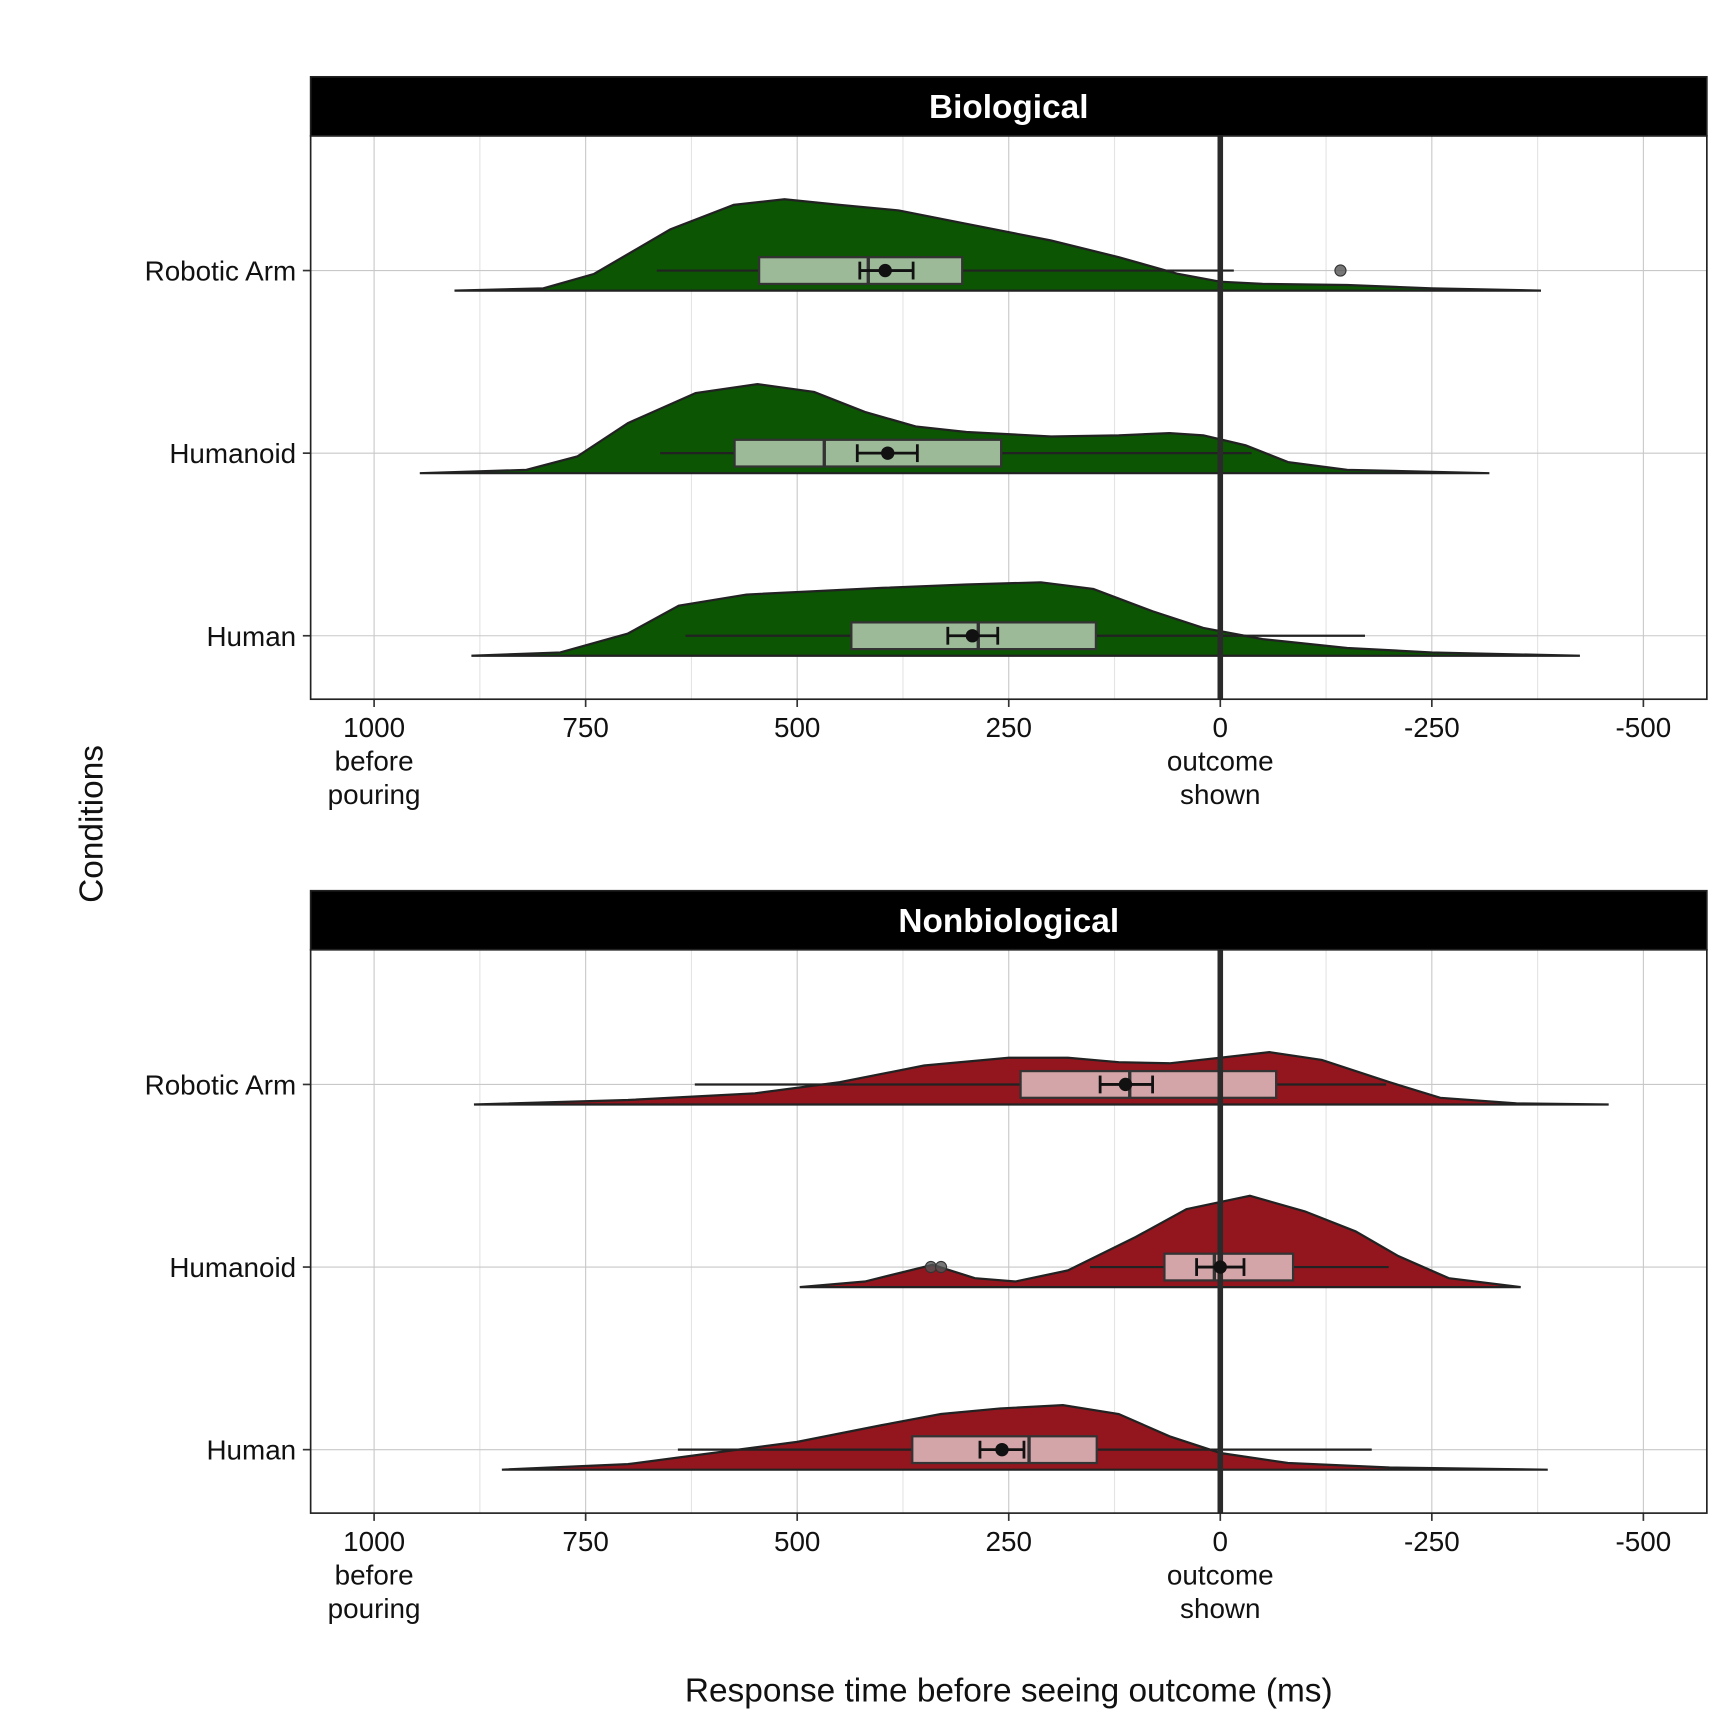 The width and height of the screenshot is (1728, 1733). Describe the element at coordinates (91, 824) in the screenshot. I see `y-axis-title: Conditions` at that location.